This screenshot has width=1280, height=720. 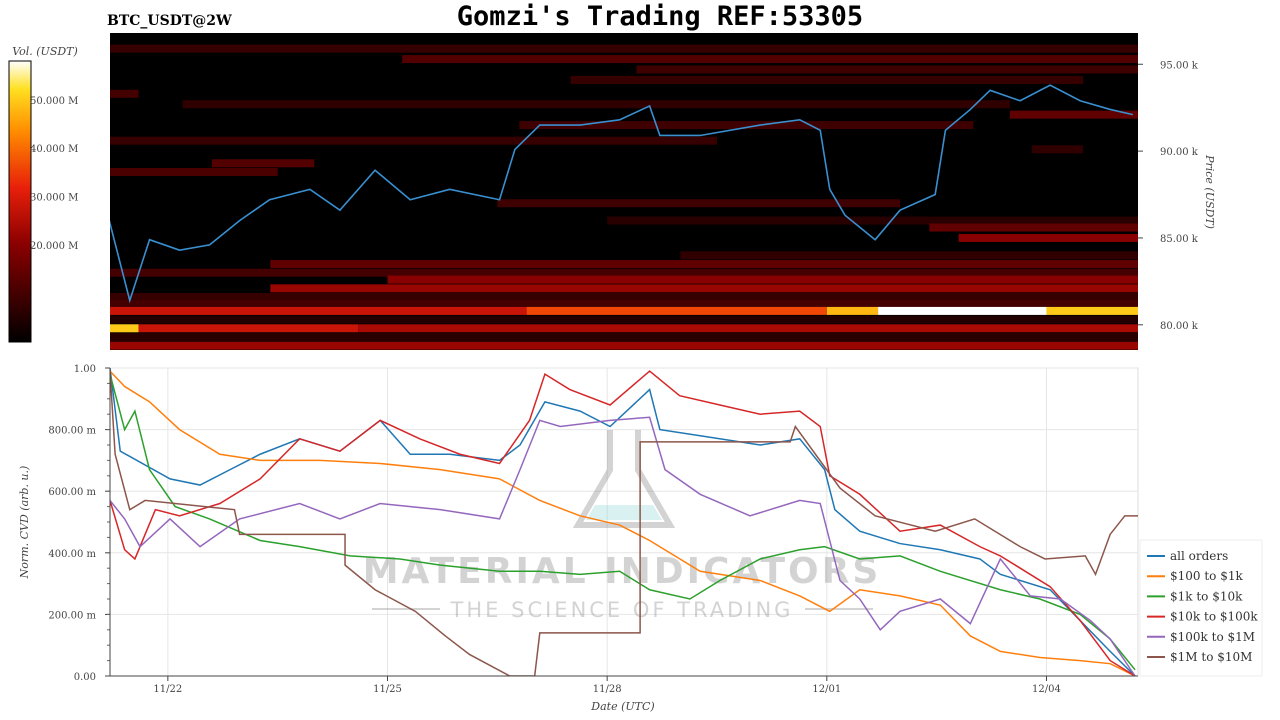 I want to click on x-tick-label: 12/04, so click(x=1046, y=689).